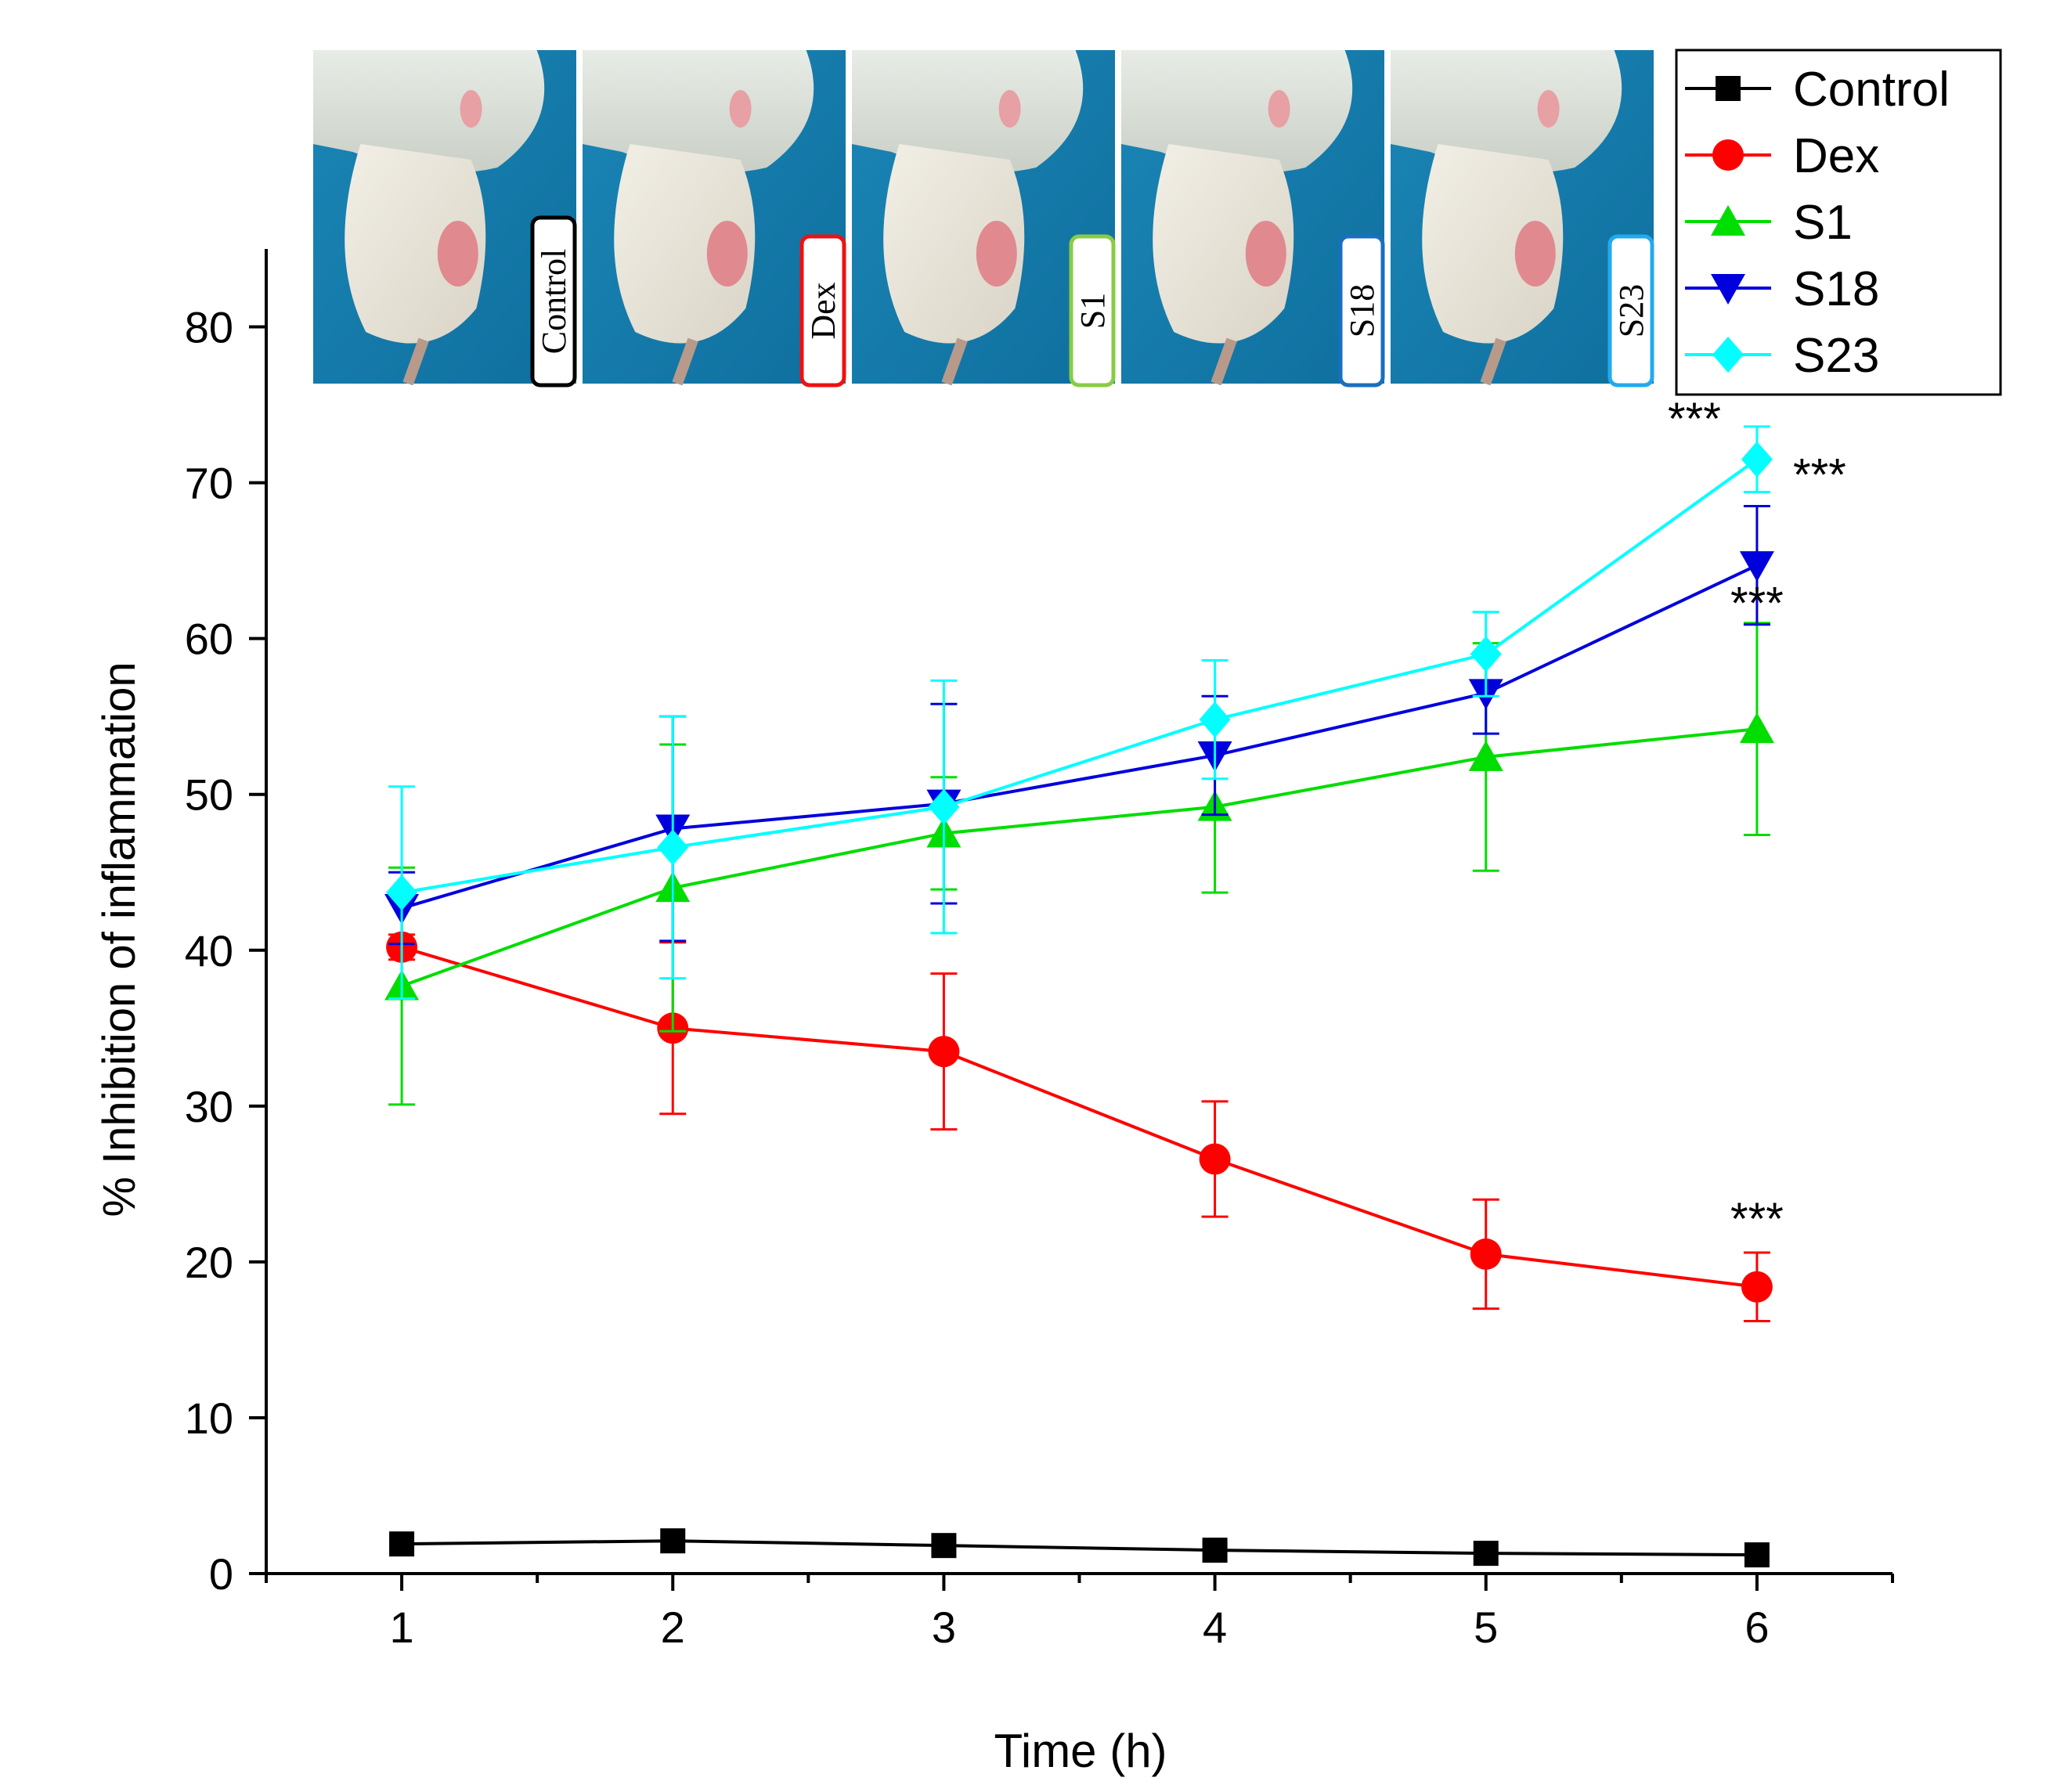 The height and width of the screenshot is (1792, 2053). Describe the element at coordinates (209, 1106) in the screenshot. I see `y-tick-label: 30` at that location.